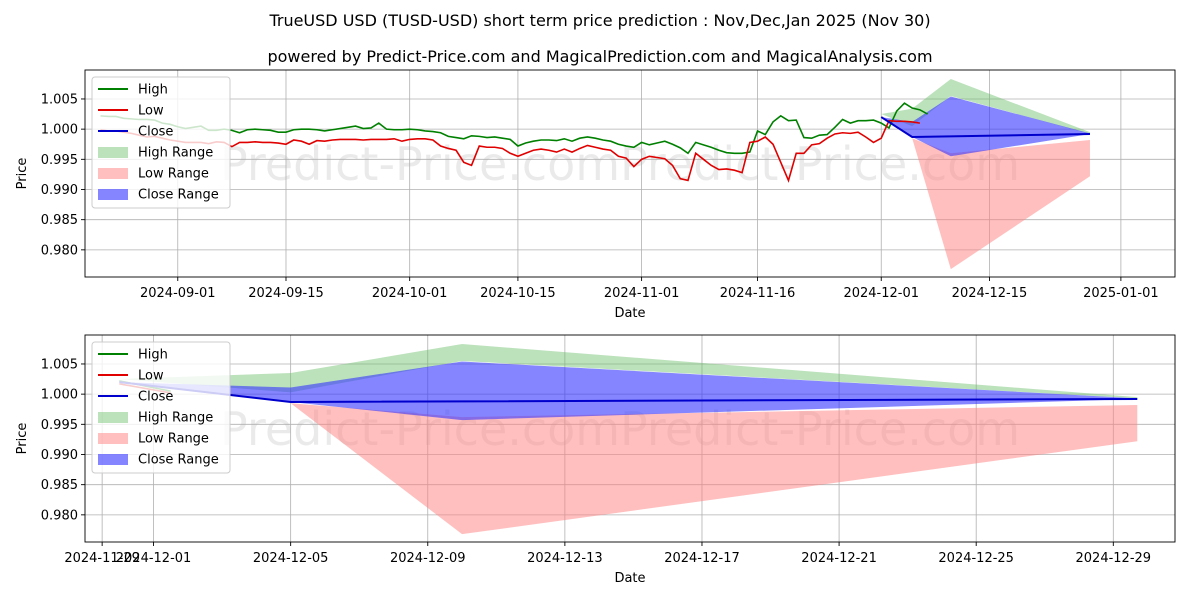  I want to click on x-tick-label: 2024-12-15, so click(990, 293).